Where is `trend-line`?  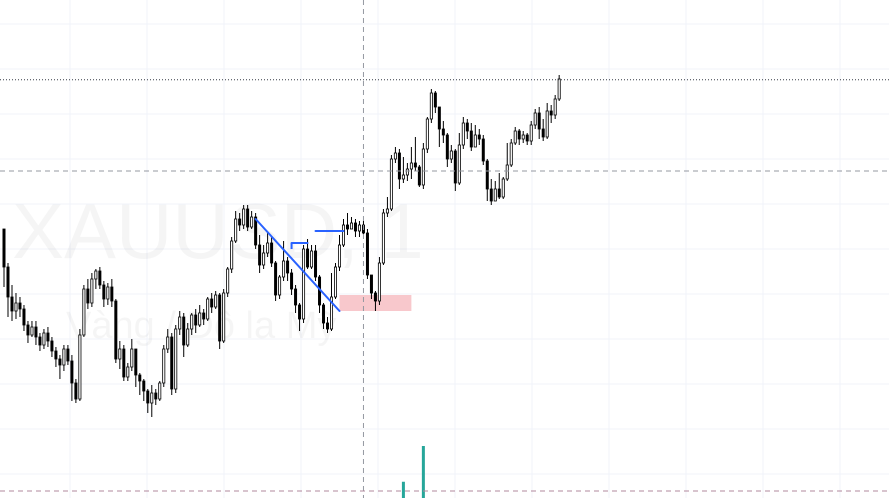
trend-line is located at coordinates (297, 265).